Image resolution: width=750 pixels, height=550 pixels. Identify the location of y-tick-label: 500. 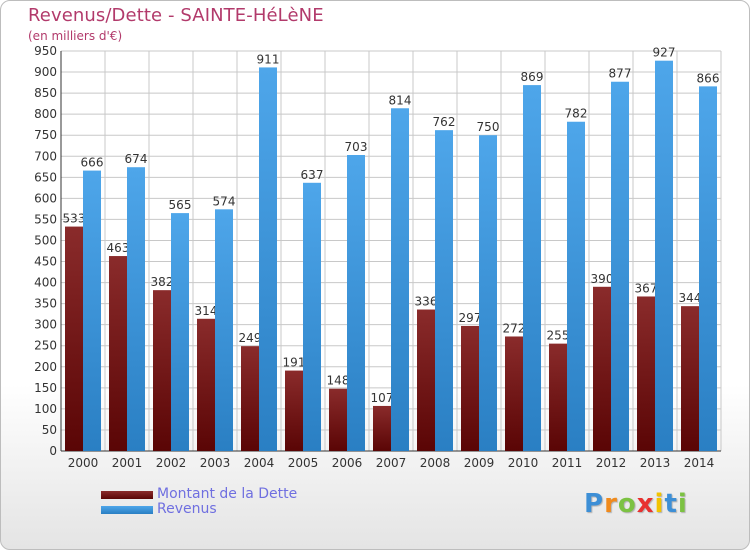
(45, 240).